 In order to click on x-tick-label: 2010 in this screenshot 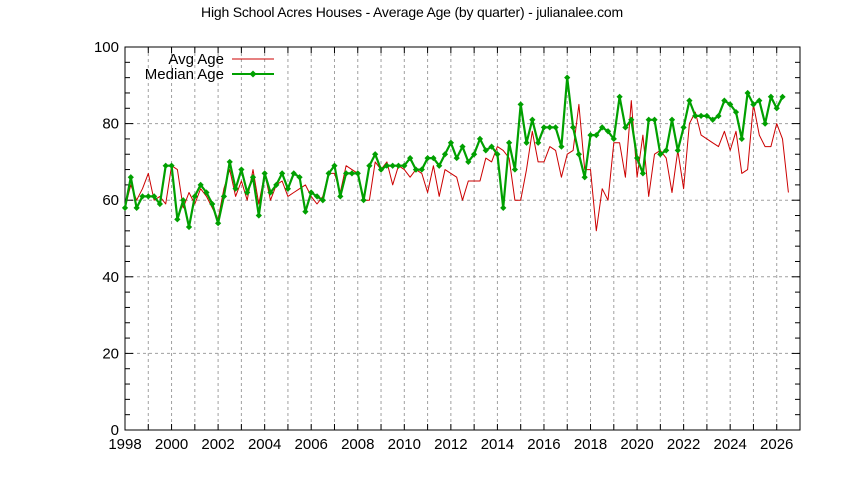, I will do `click(404, 444)`.